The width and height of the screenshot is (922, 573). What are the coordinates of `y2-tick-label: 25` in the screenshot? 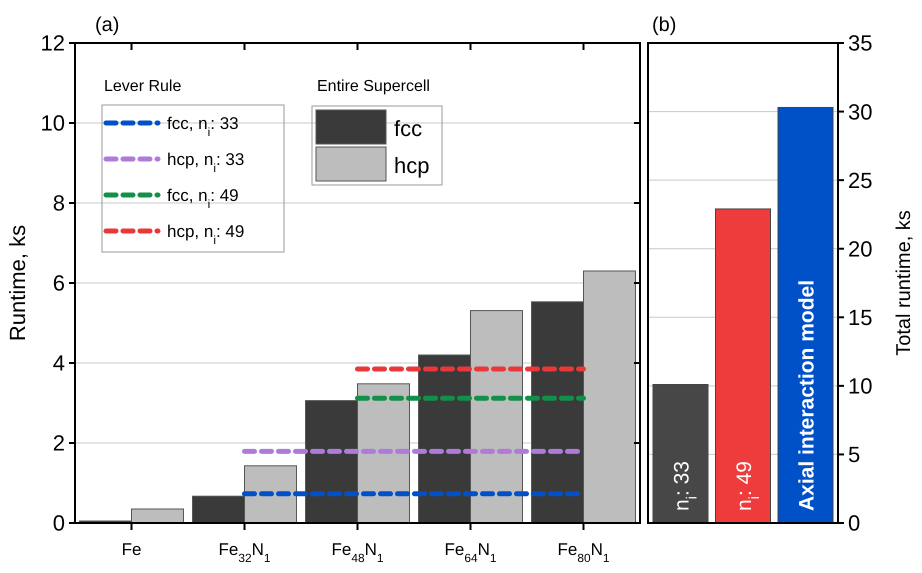 It's located at (860, 180).